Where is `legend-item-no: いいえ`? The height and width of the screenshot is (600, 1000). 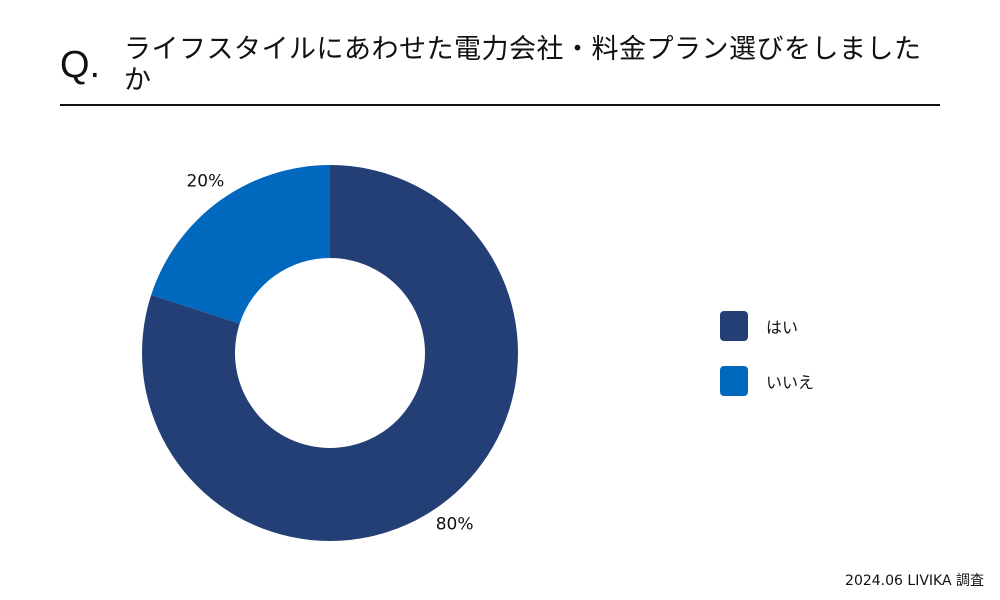 legend-item-no: いいえ is located at coordinates (767, 381).